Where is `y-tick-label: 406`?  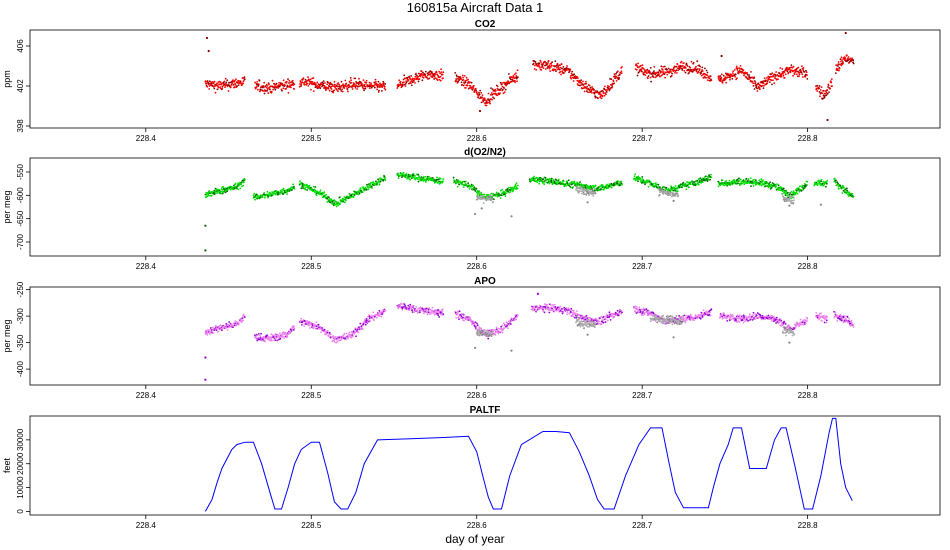
y-tick-label: 406 is located at coordinates (20, 46).